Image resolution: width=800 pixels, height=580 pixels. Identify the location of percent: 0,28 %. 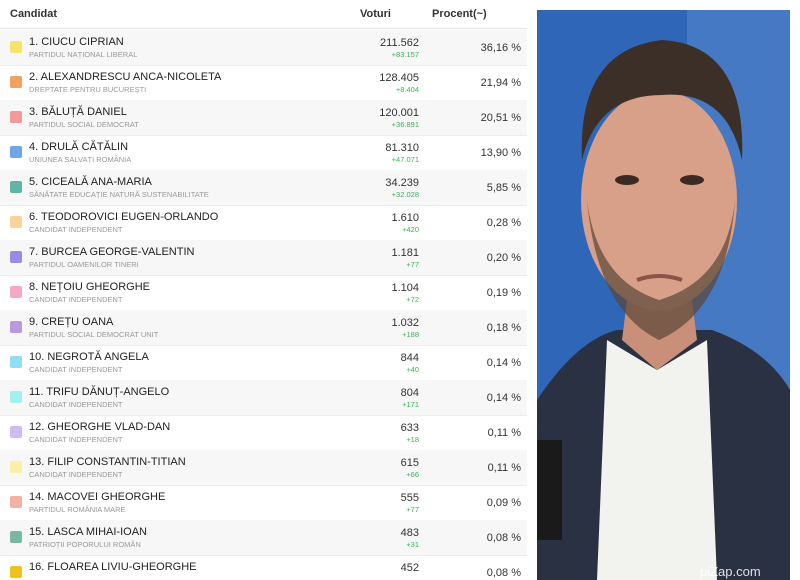
(503, 223).